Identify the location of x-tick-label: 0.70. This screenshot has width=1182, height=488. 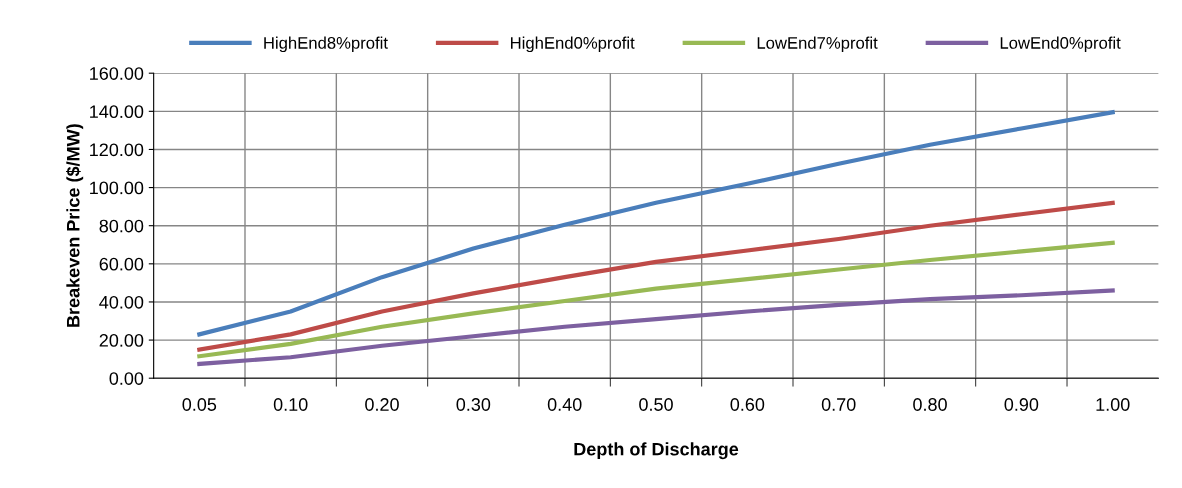
(838, 404).